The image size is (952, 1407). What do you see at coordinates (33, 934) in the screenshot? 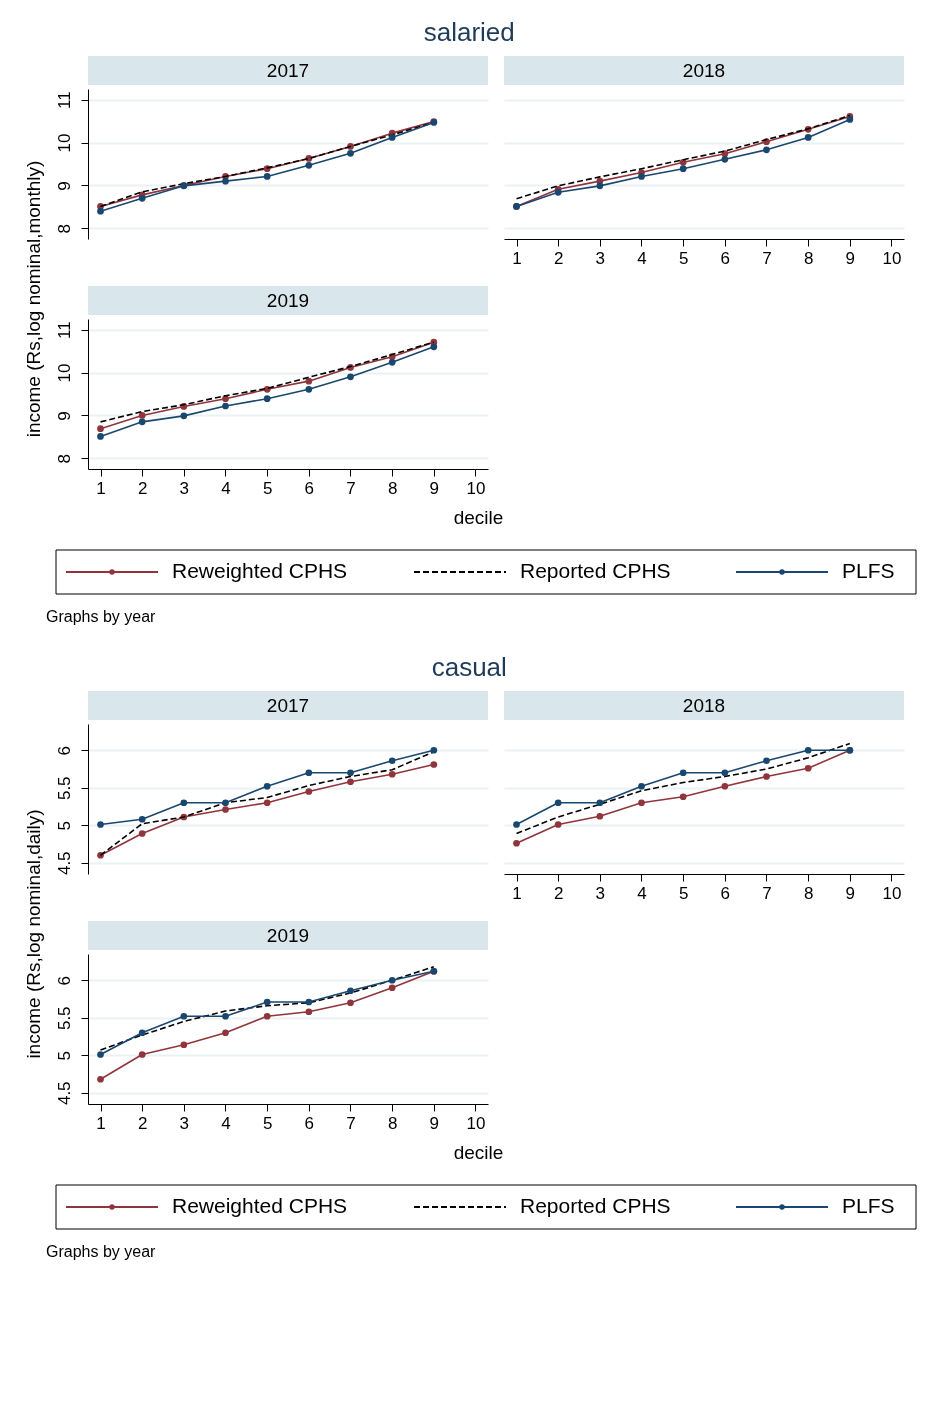
I see `y-axis-title: income (Rs,log nominal,daily)` at bounding box center [33, 934].